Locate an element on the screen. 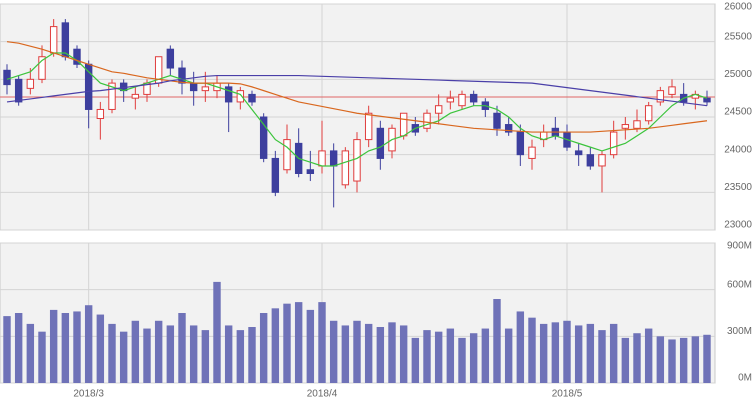  y-tick-label: 23500 is located at coordinates (738, 187).